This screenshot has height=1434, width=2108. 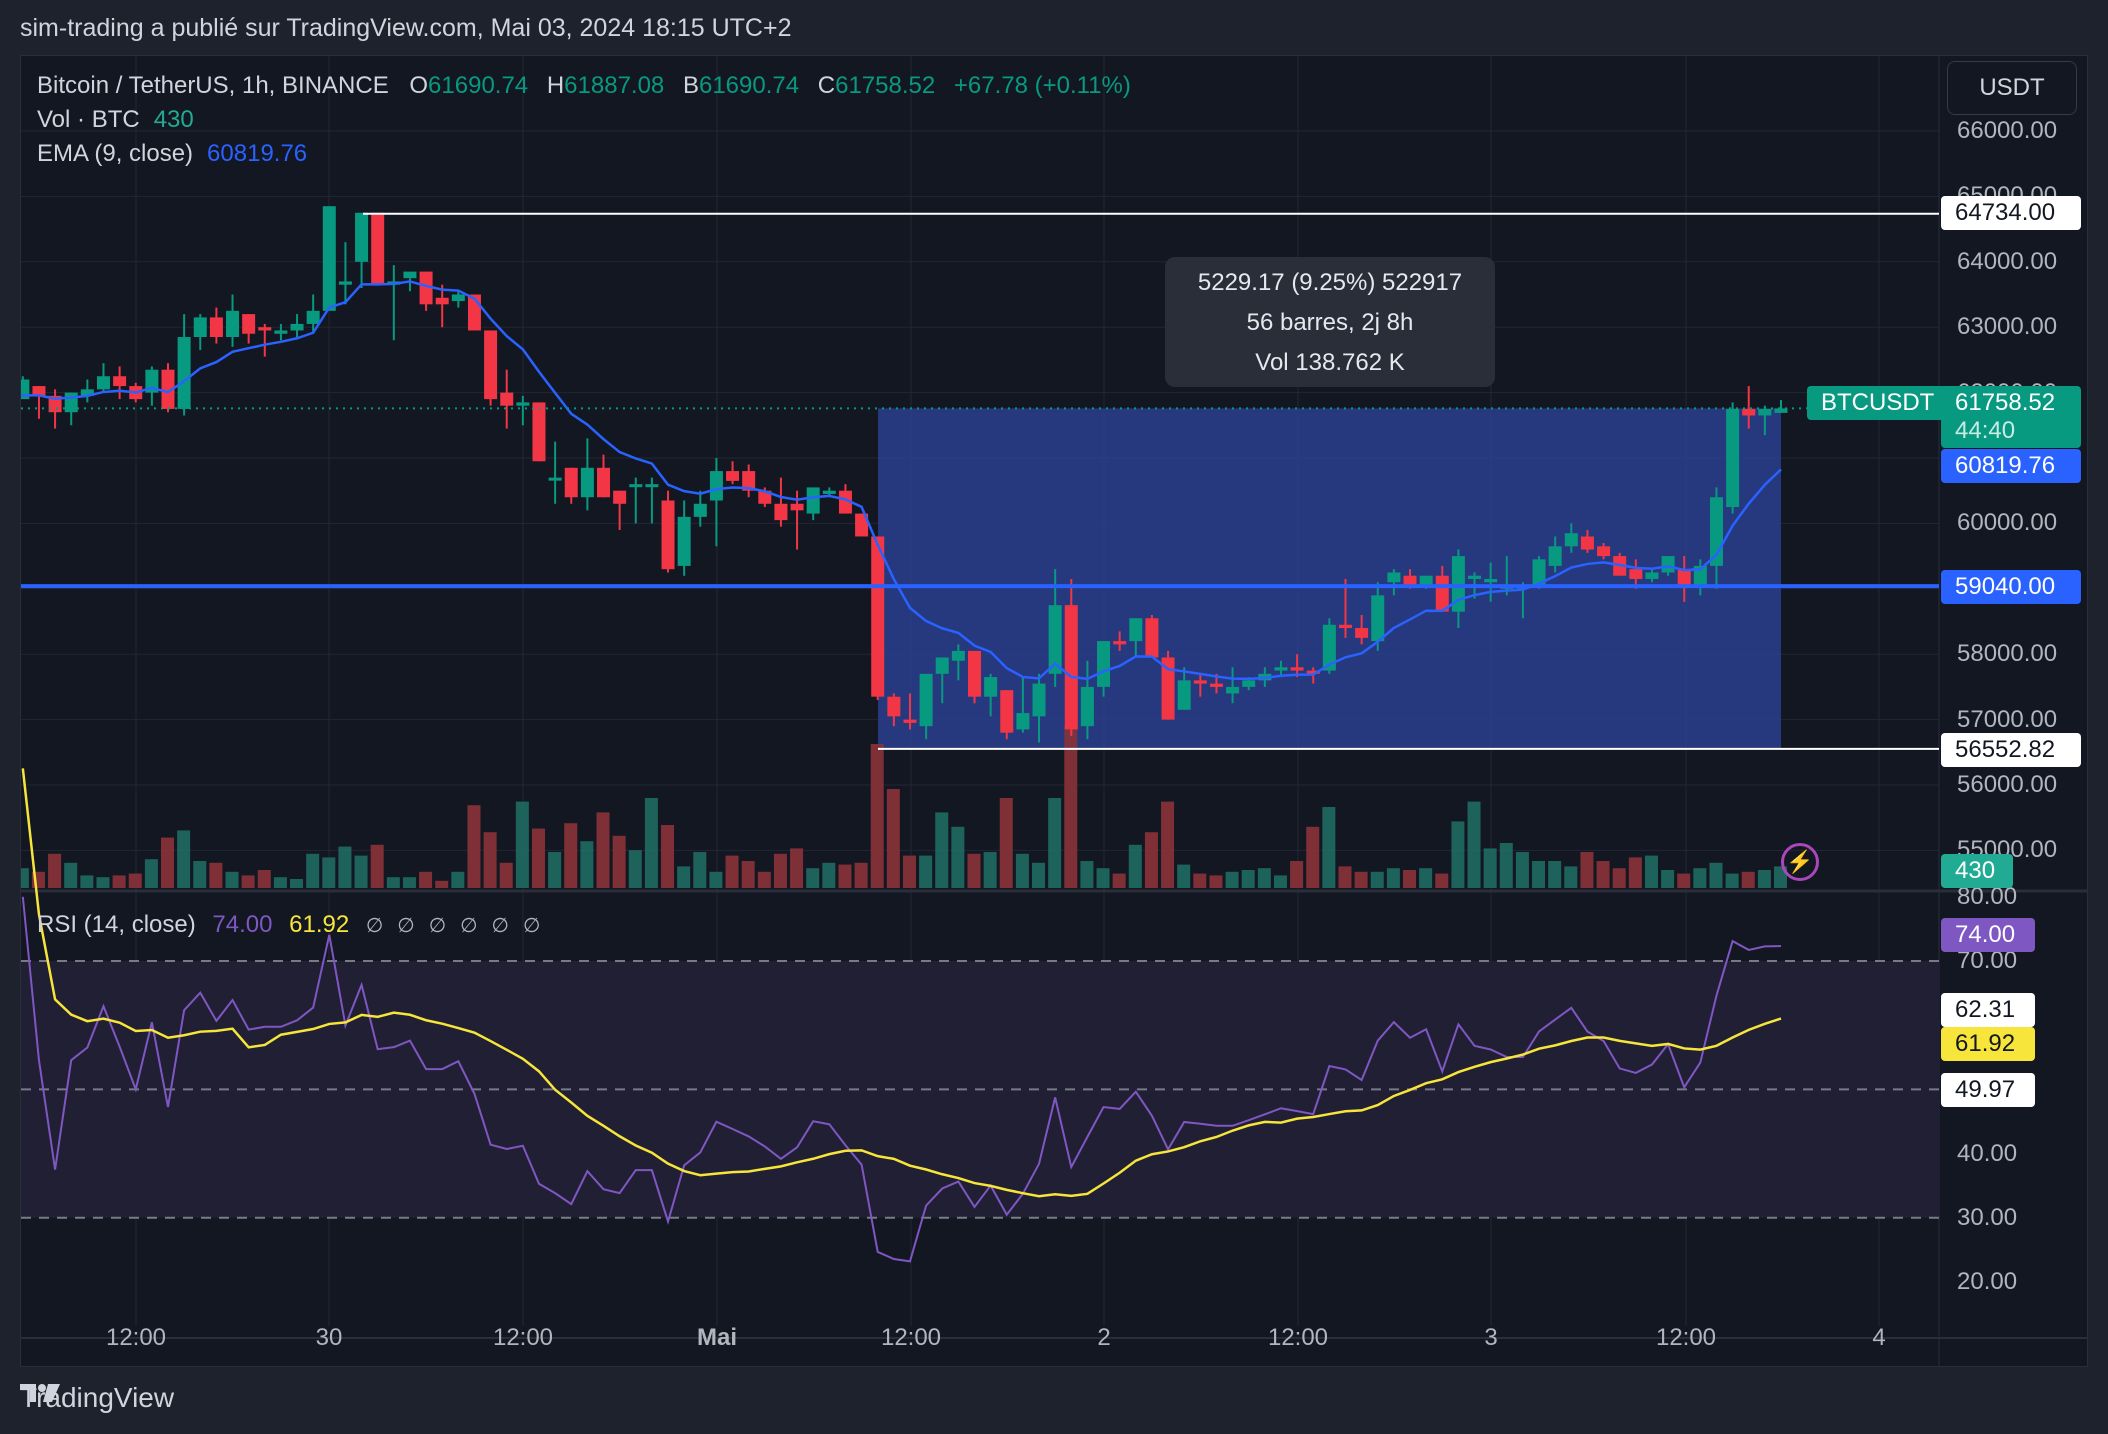 What do you see at coordinates (2011, 213) in the screenshot?
I see `high-price-tag: 64734.00` at bounding box center [2011, 213].